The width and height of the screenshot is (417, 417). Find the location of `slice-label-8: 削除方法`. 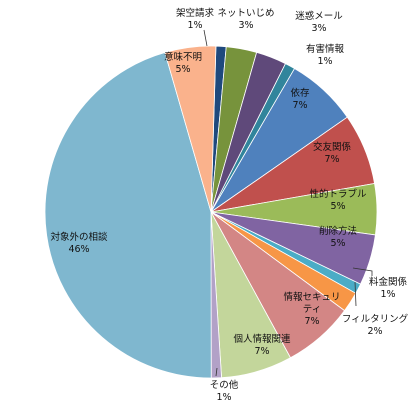

slice-label-8: 削除方法 is located at coordinates (338, 231).